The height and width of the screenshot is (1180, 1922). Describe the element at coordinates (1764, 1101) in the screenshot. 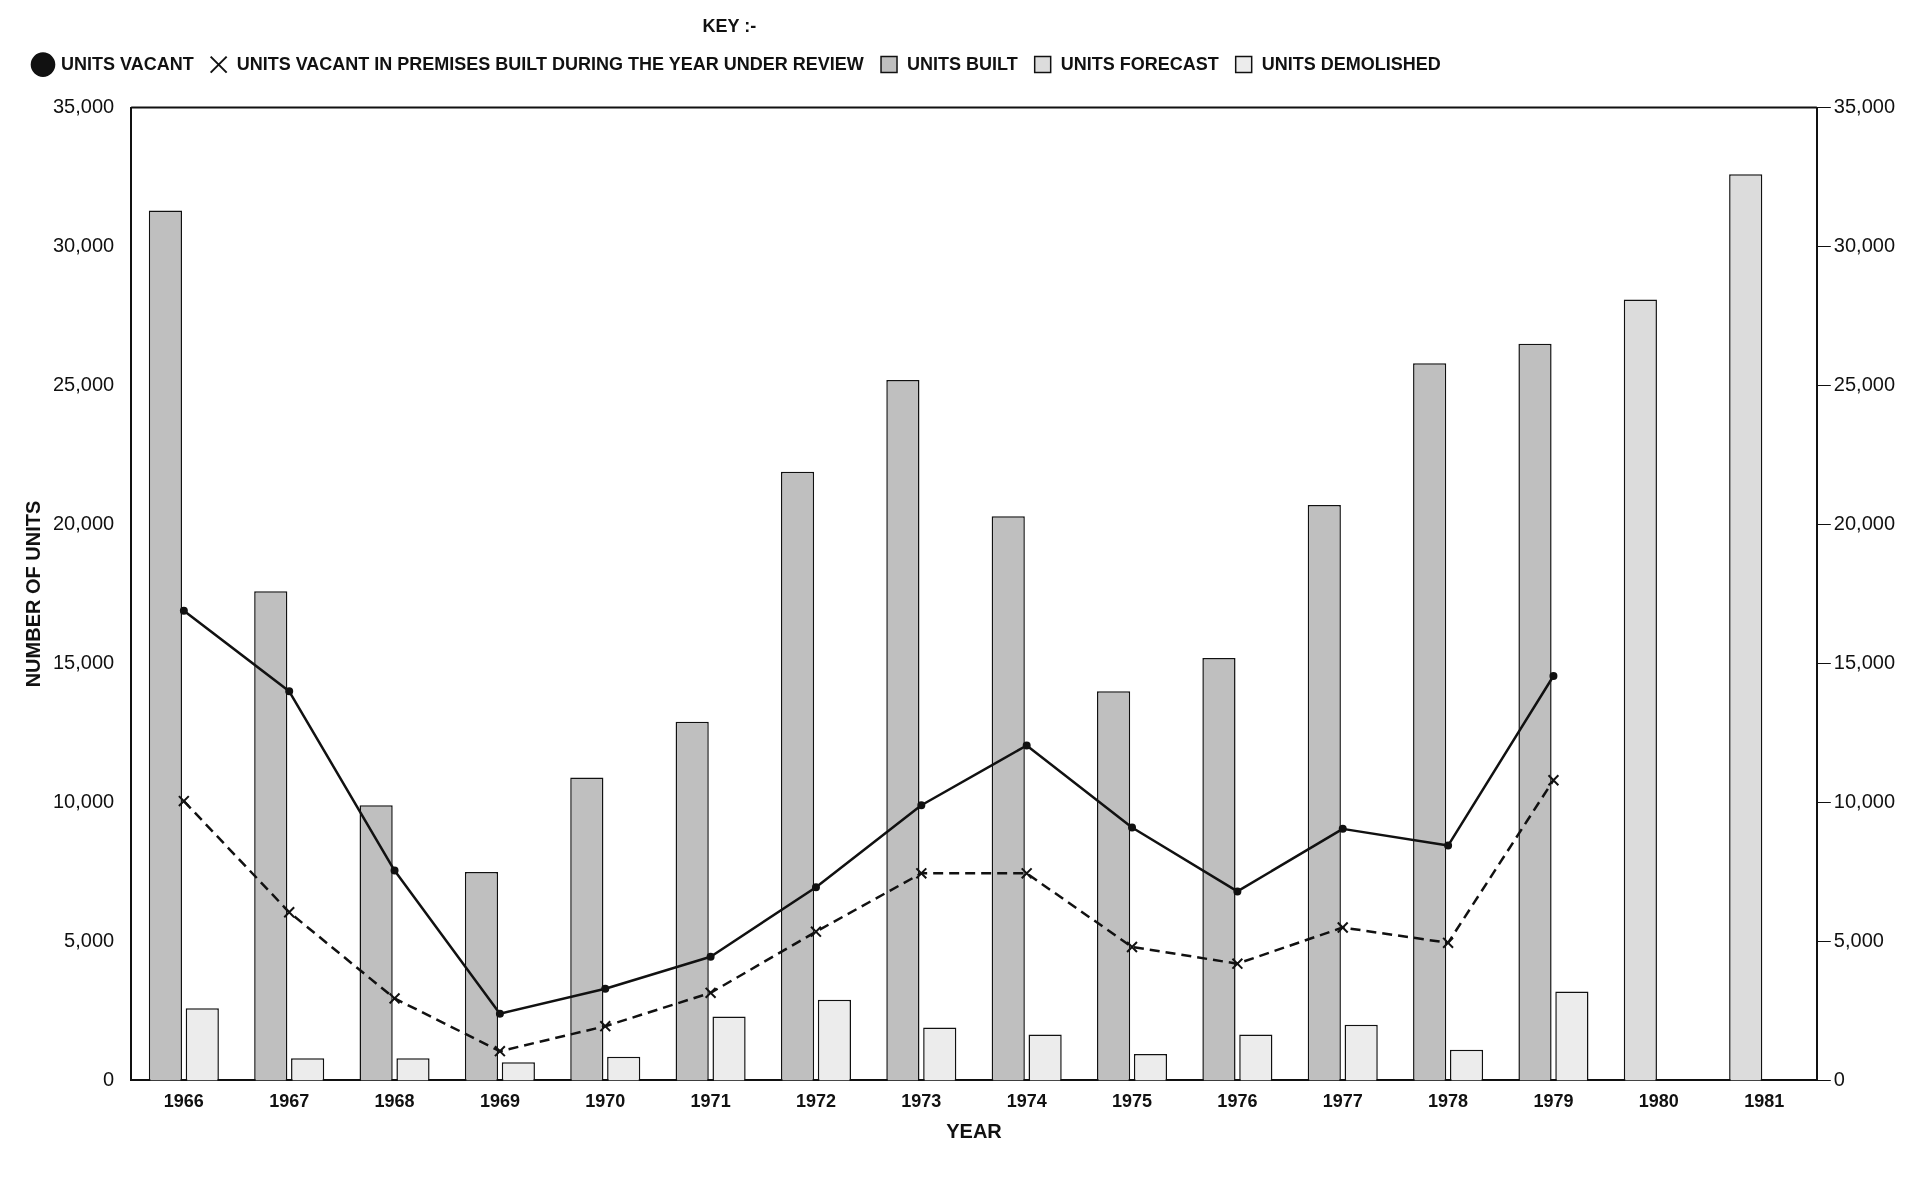

I see `x-tick-label: 1981` at that location.